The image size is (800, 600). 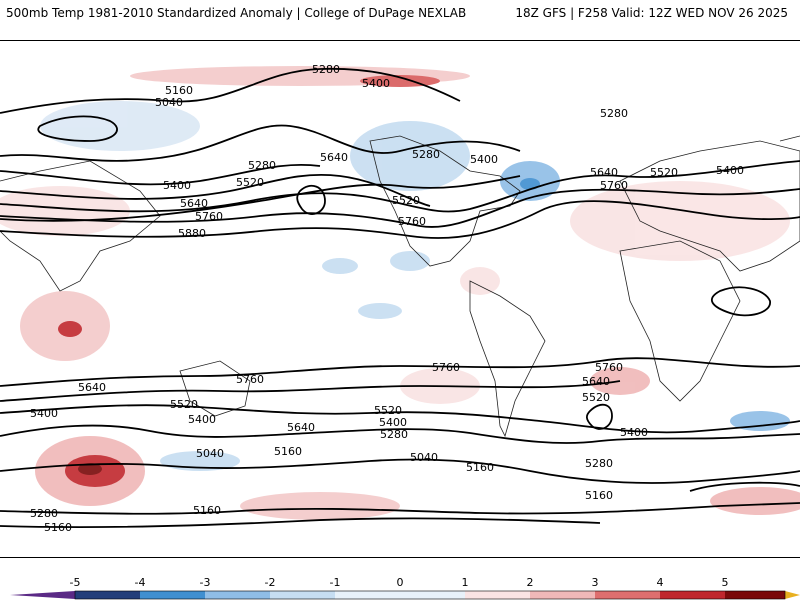 What do you see at coordinates (530, 582) in the screenshot?
I see `colorbar-tick: 2` at bounding box center [530, 582].